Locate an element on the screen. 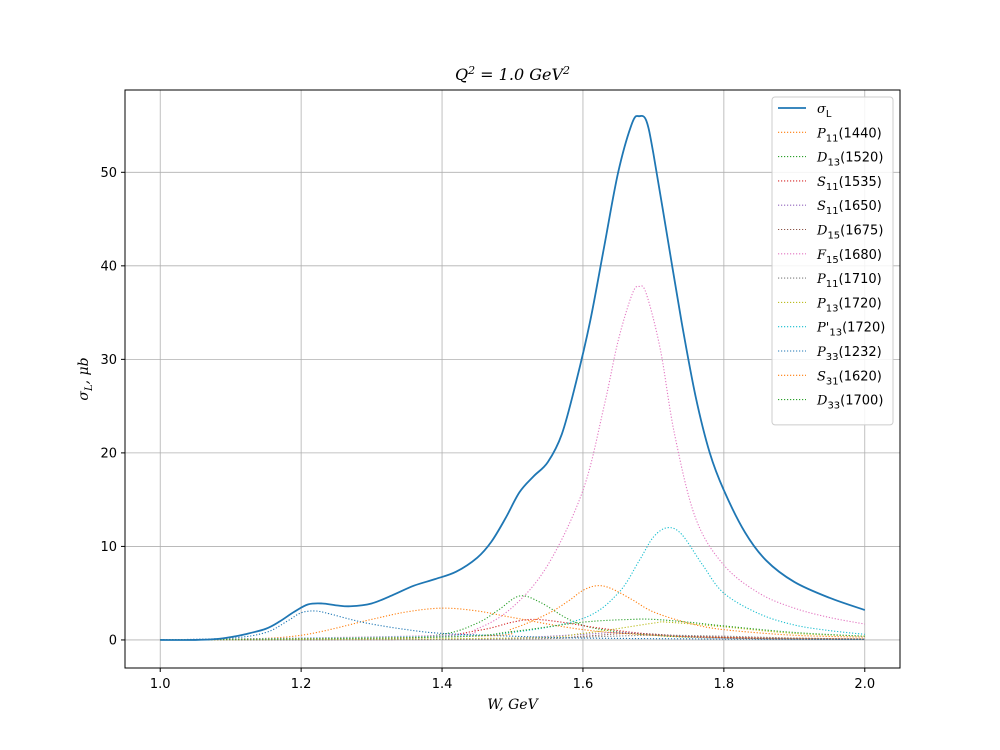 This screenshot has height=750, width=1000. legend-label: P'13(1720) is located at coordinates (850, 330).